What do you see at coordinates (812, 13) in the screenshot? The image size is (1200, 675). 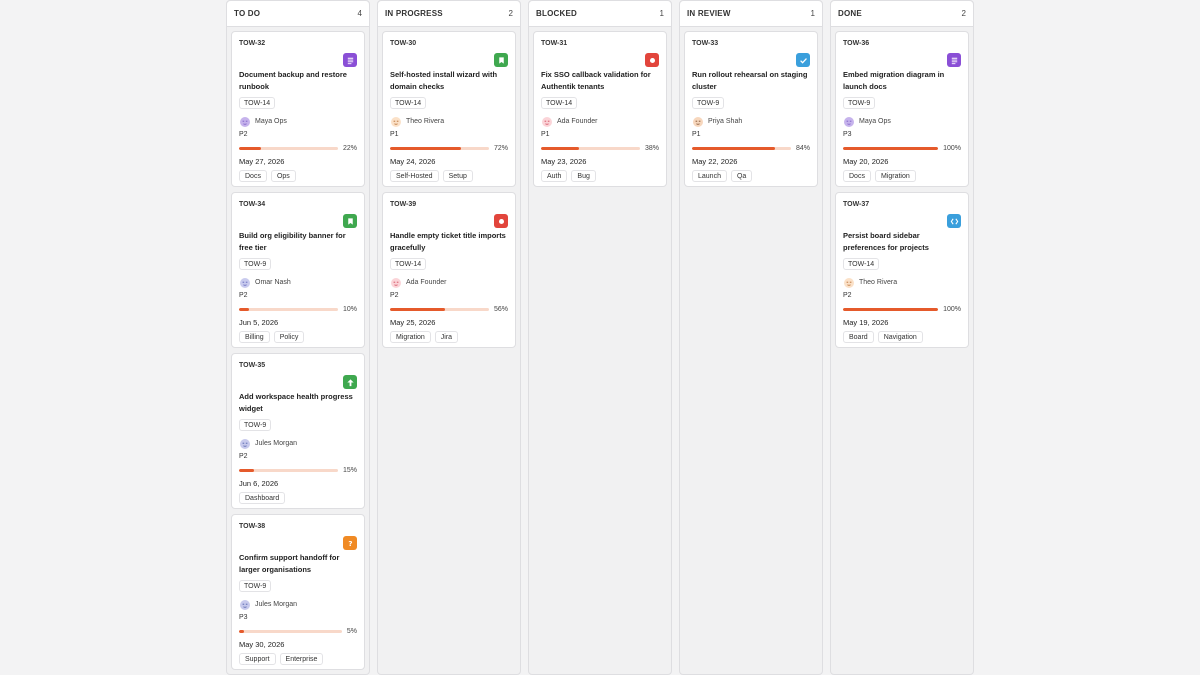 I see `column-count: 1` at bounding box center [812, 13].